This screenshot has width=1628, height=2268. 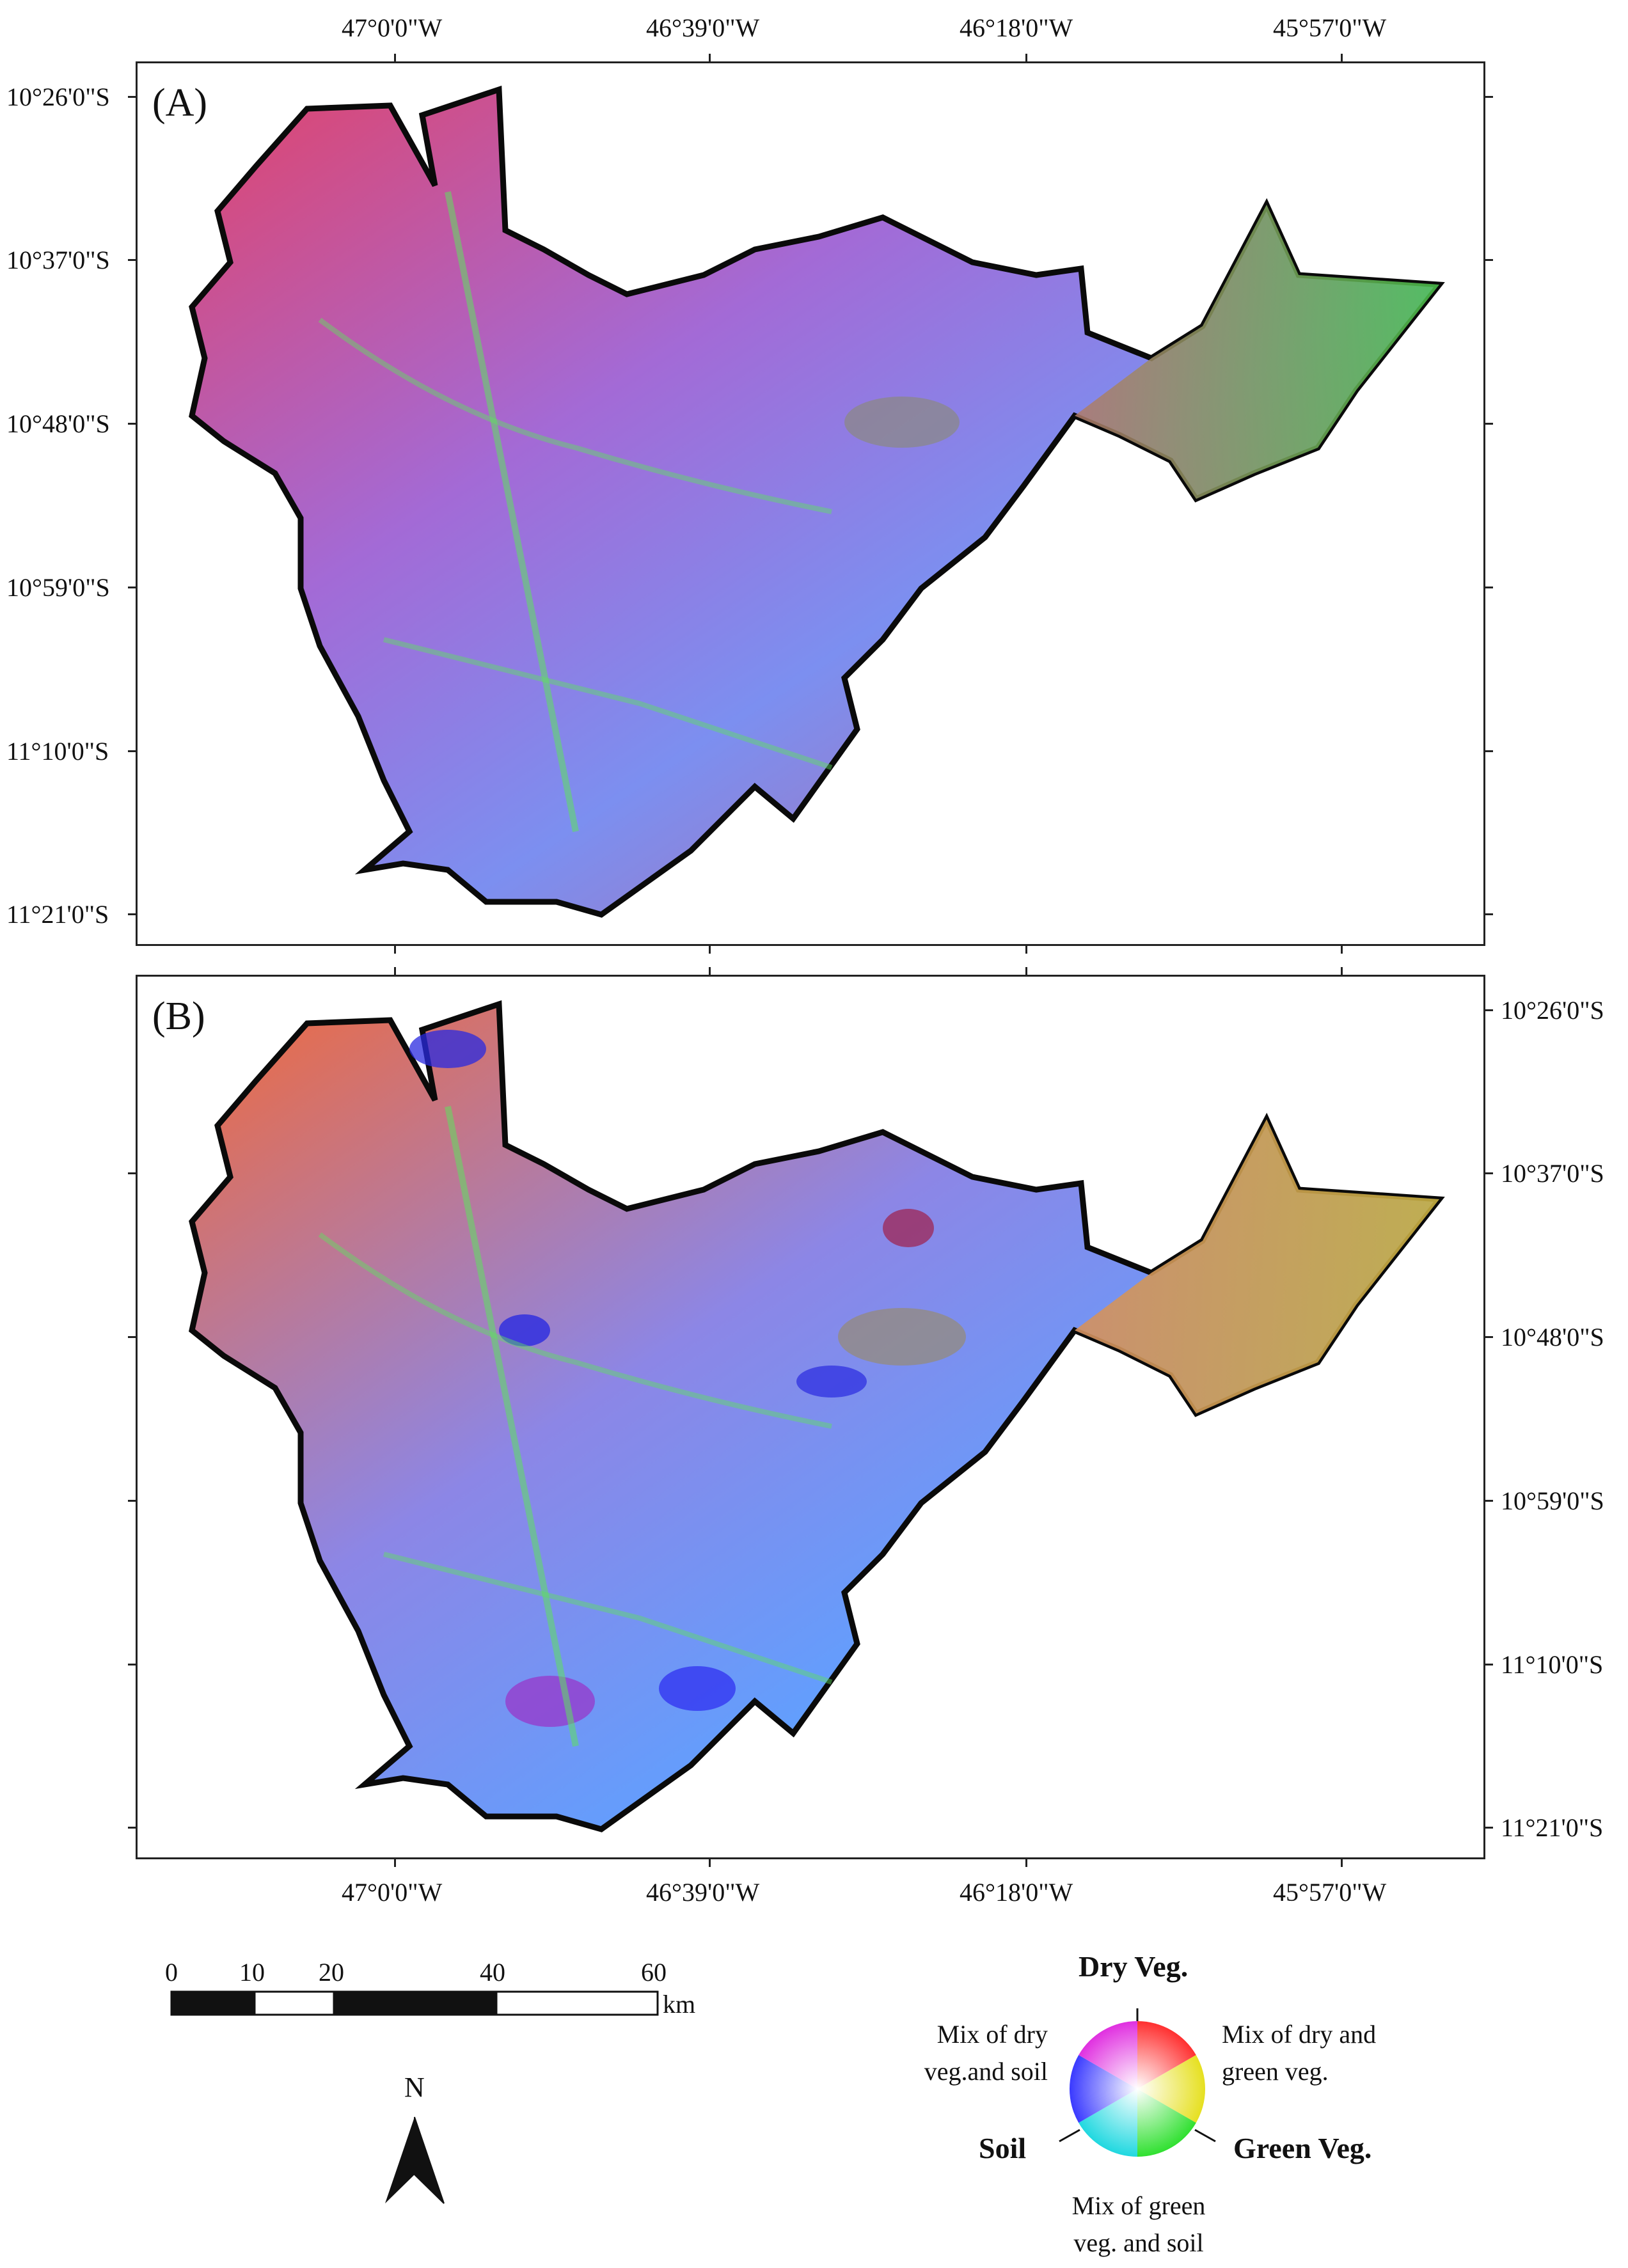 I want to click on legend-dry-veg: Dry Veg., so click(x=1134, y=1966).